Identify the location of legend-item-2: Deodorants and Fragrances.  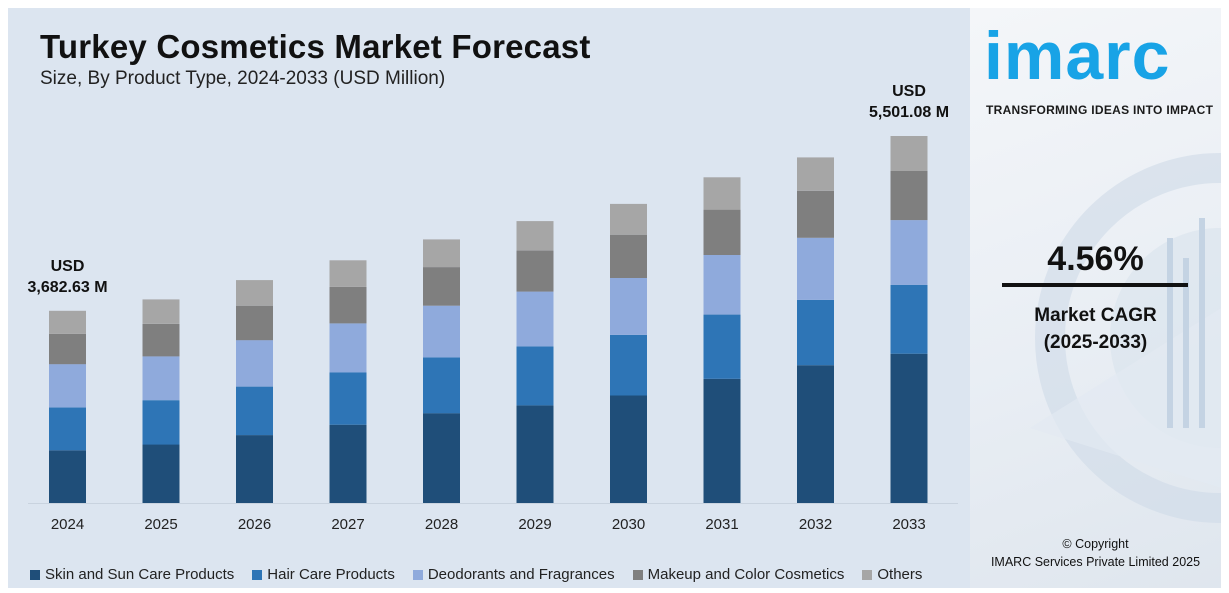
(513, 574).